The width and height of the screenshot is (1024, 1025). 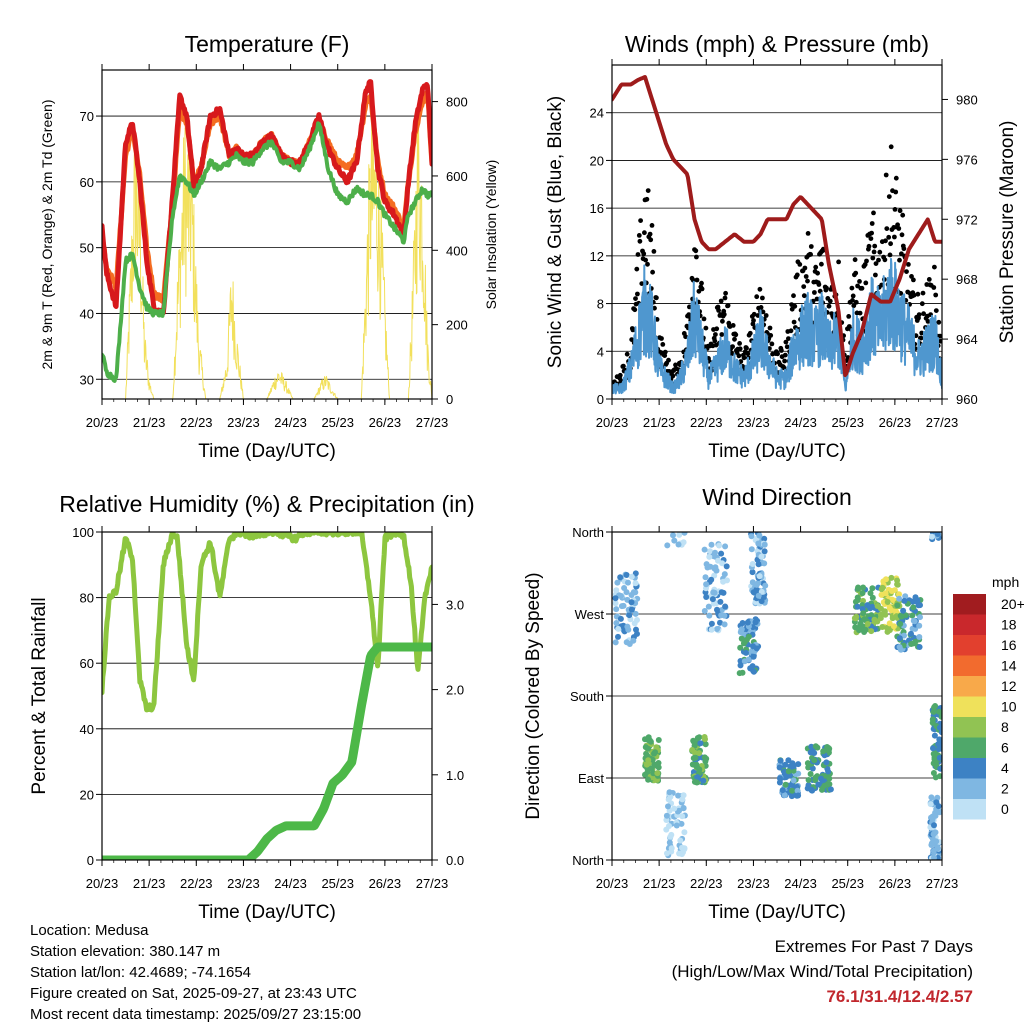 I want to click on legend-label: 0, so click(x=1005, y=809).